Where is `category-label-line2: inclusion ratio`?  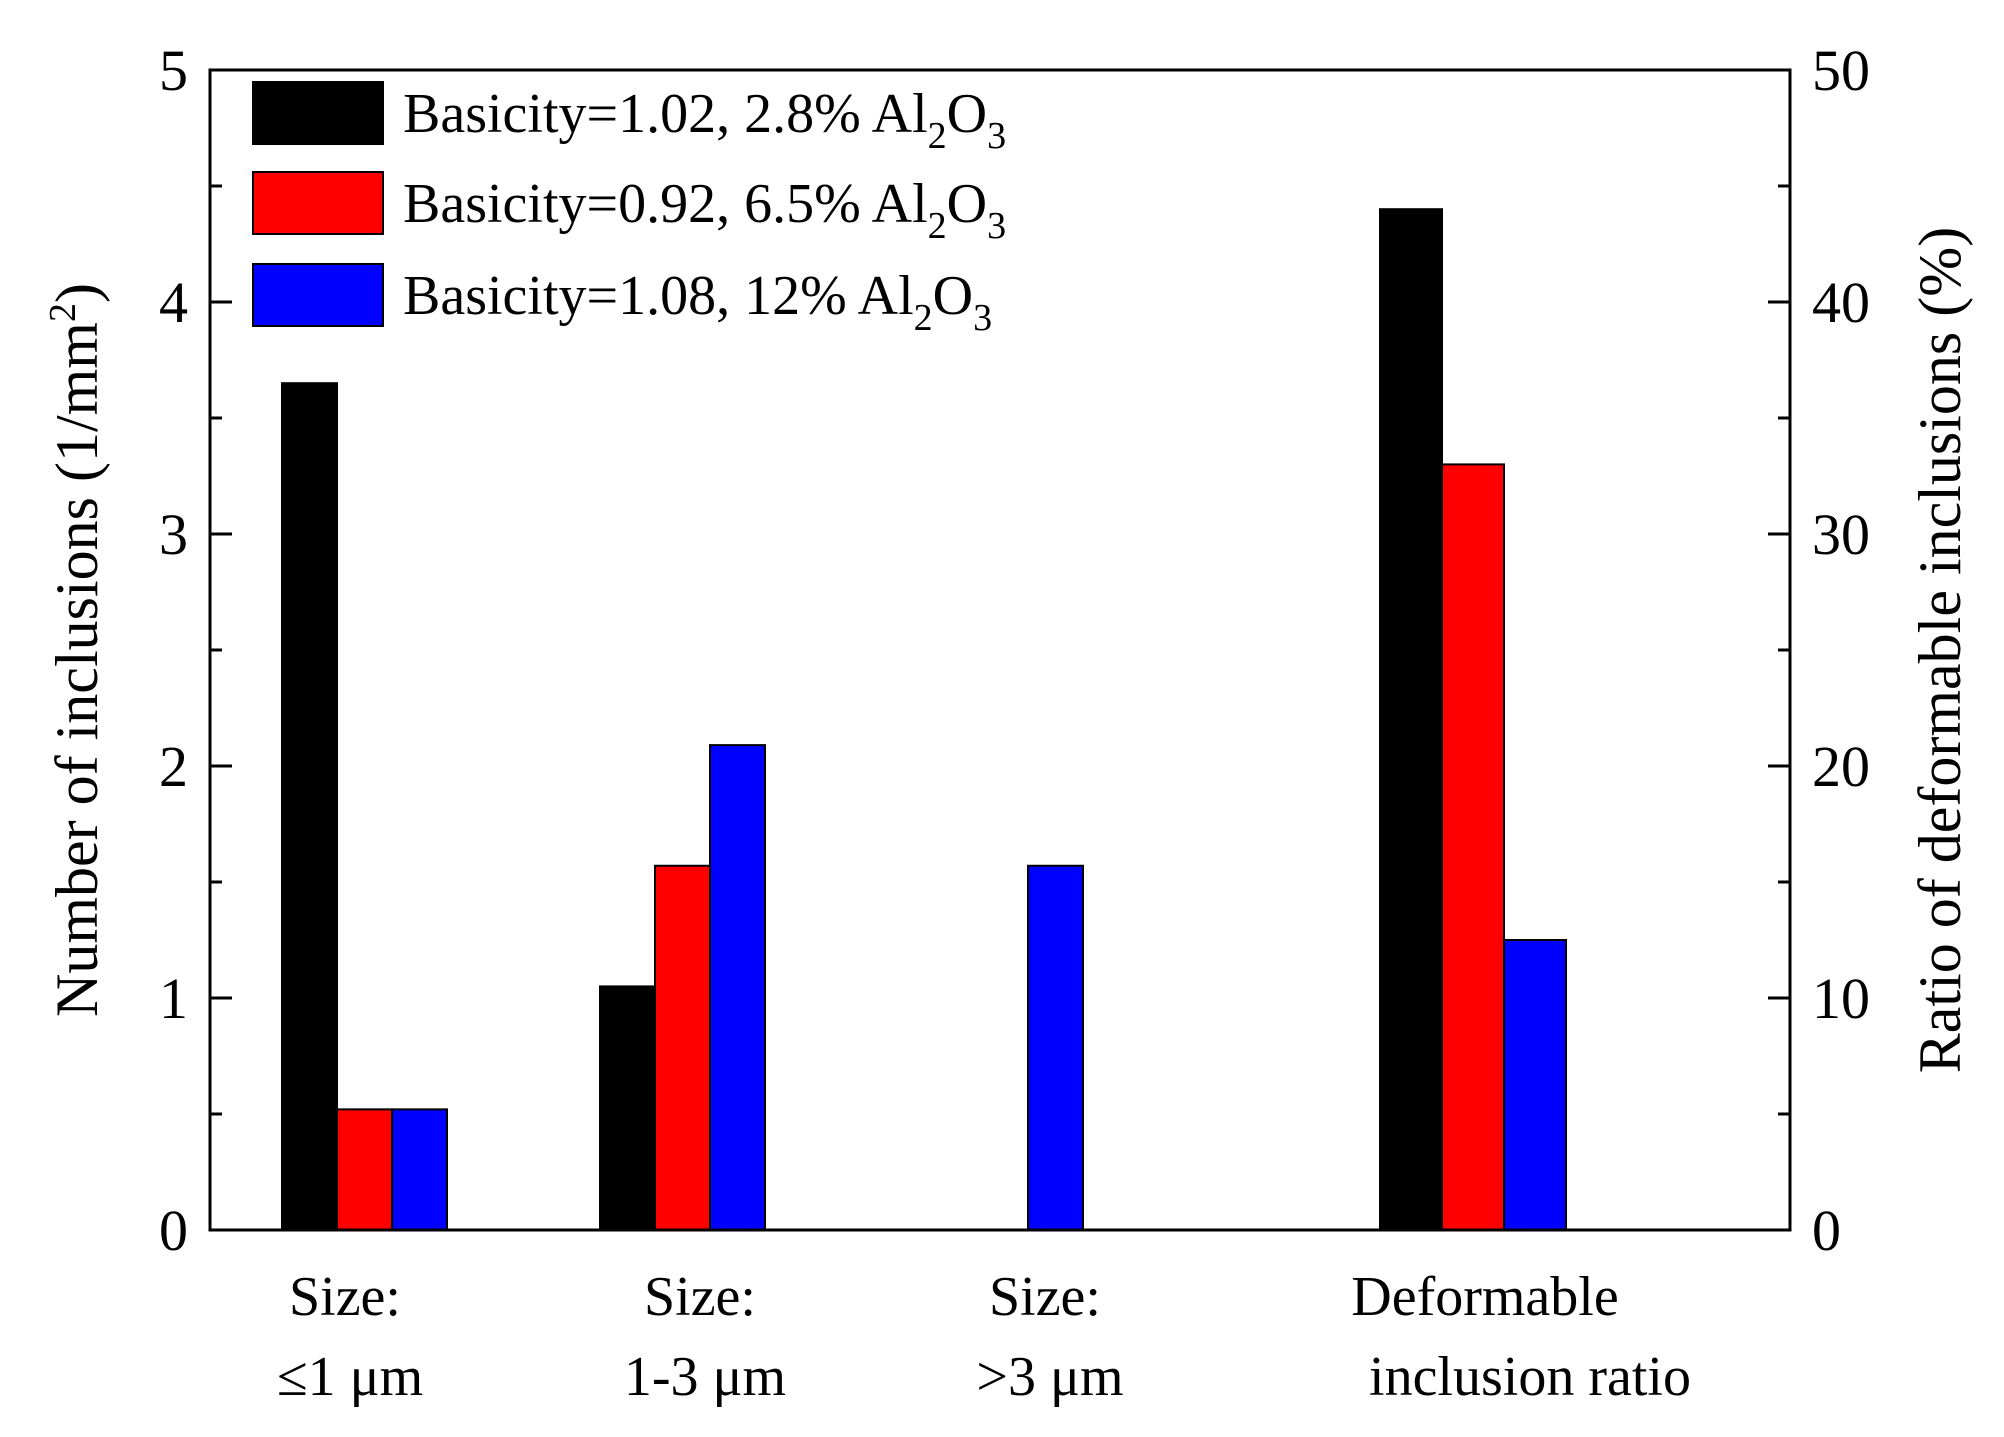
category-label-line2: inclusion ratio is located at coordinates (1530, 1377).